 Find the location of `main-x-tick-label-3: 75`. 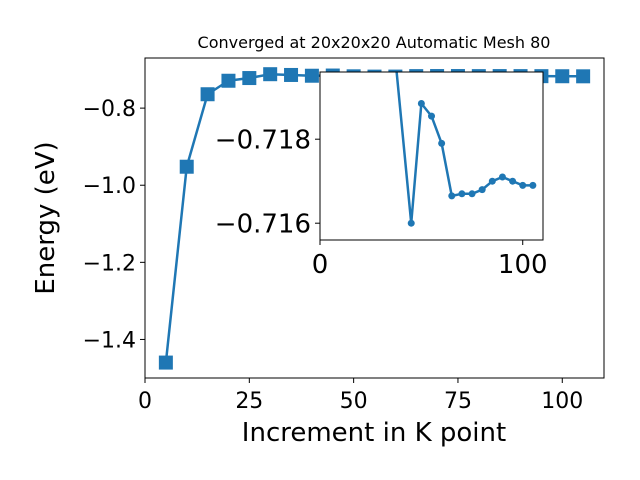

main-x-tick-label-3: 75 is located at coordinates (458, 401).